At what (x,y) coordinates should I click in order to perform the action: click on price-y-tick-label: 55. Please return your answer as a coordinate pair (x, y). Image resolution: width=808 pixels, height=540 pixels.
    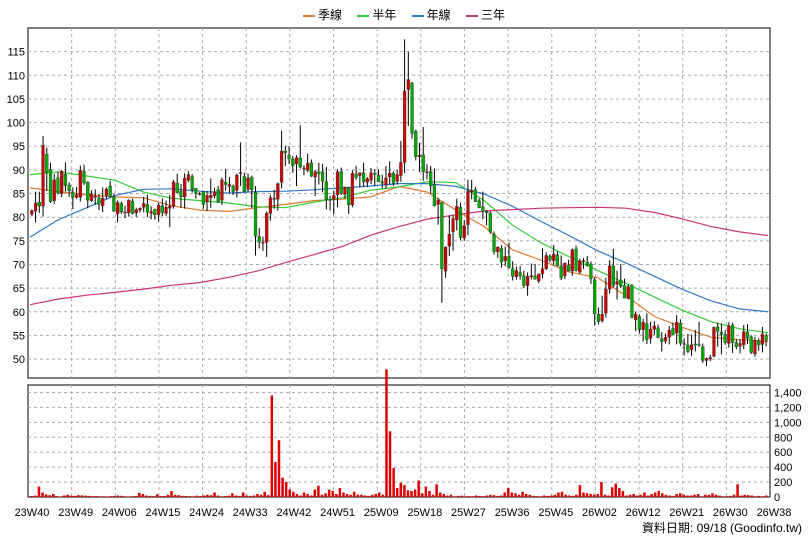
    Looking at the image, I should click on (19, 336).